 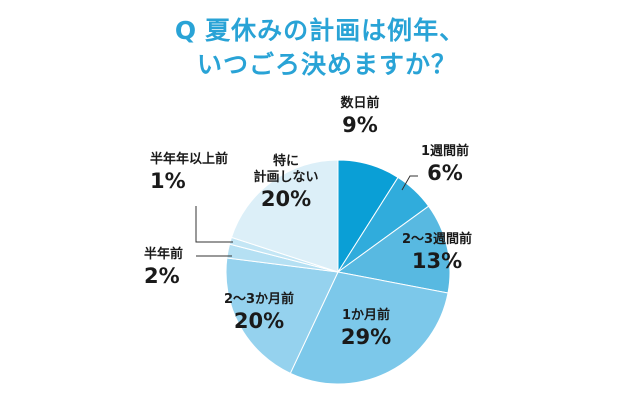 I want to click on leader-line-over-halfyear, so click(x=214, y=224).